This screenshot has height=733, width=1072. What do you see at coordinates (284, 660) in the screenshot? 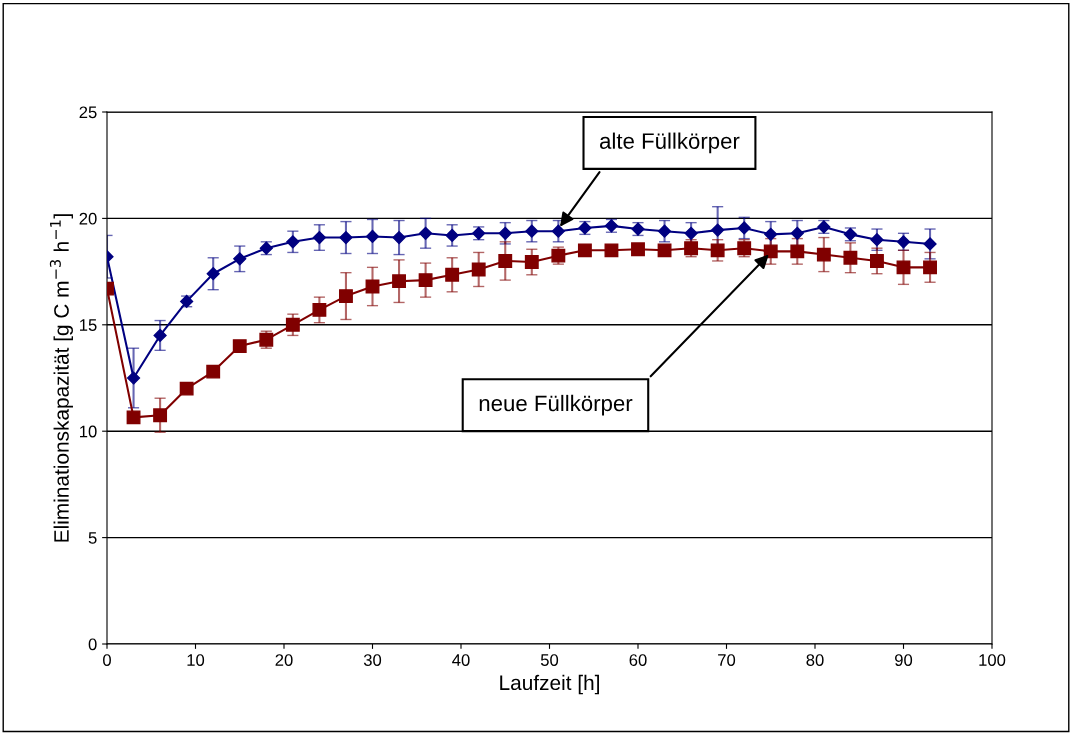
I see `x-tick-label: 20` at bounding box center [284, 660].